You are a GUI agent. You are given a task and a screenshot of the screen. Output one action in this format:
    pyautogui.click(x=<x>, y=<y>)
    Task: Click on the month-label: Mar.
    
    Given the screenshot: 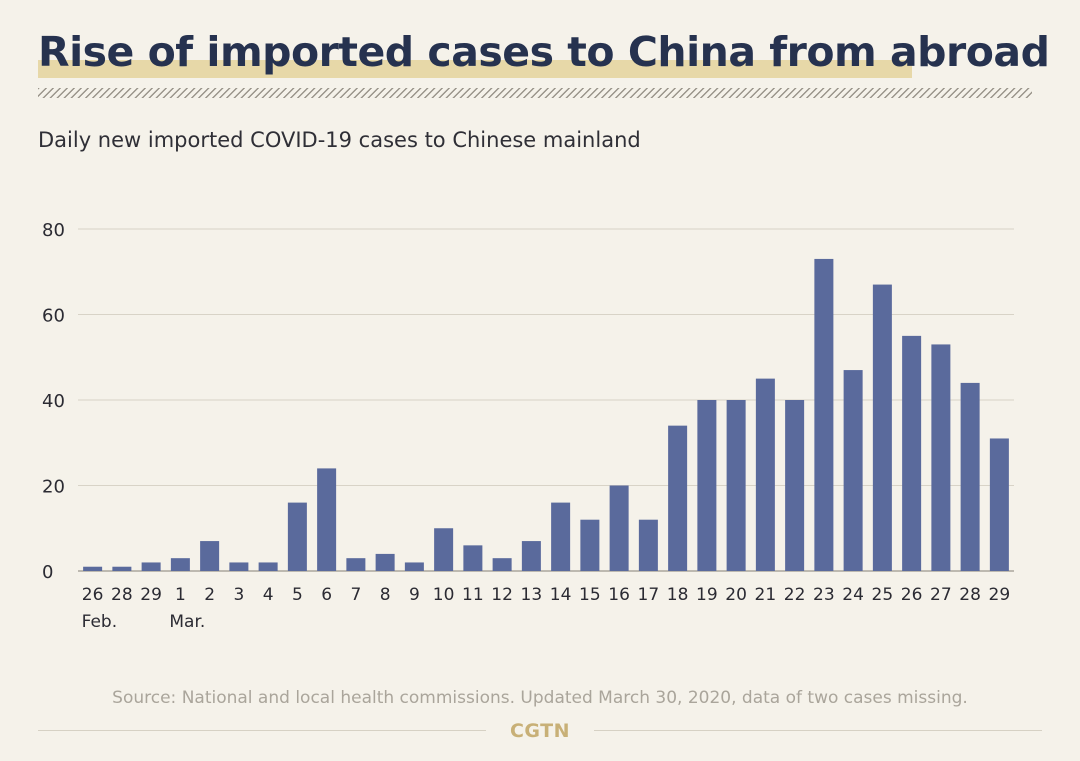 What is the action you would take?
    pyautogui.click(x=187, y=622)
    